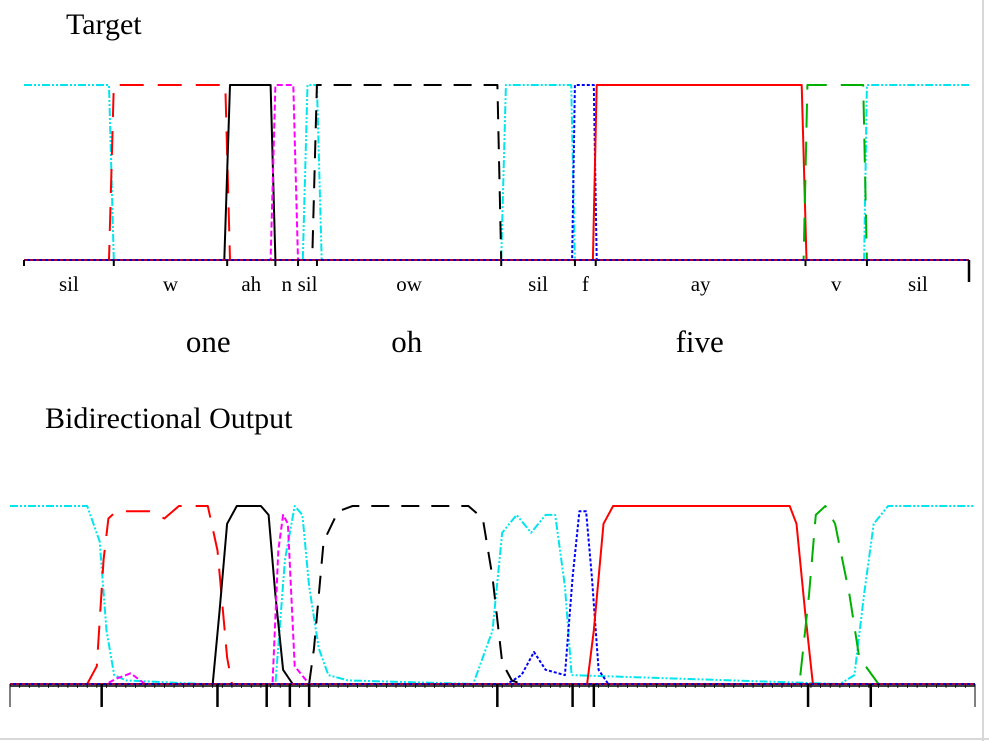  Describe the element at coordinates (286, 284) in the screenshot. I see `target-phone-label: n` at that location.